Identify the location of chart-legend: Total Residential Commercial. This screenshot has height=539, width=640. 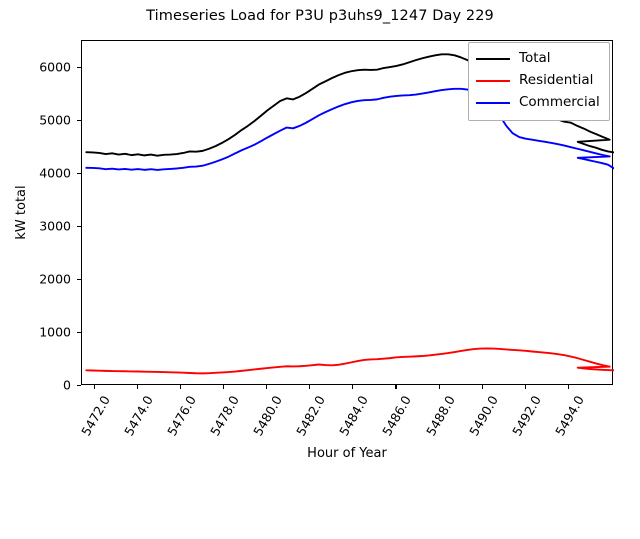
(539, 81).